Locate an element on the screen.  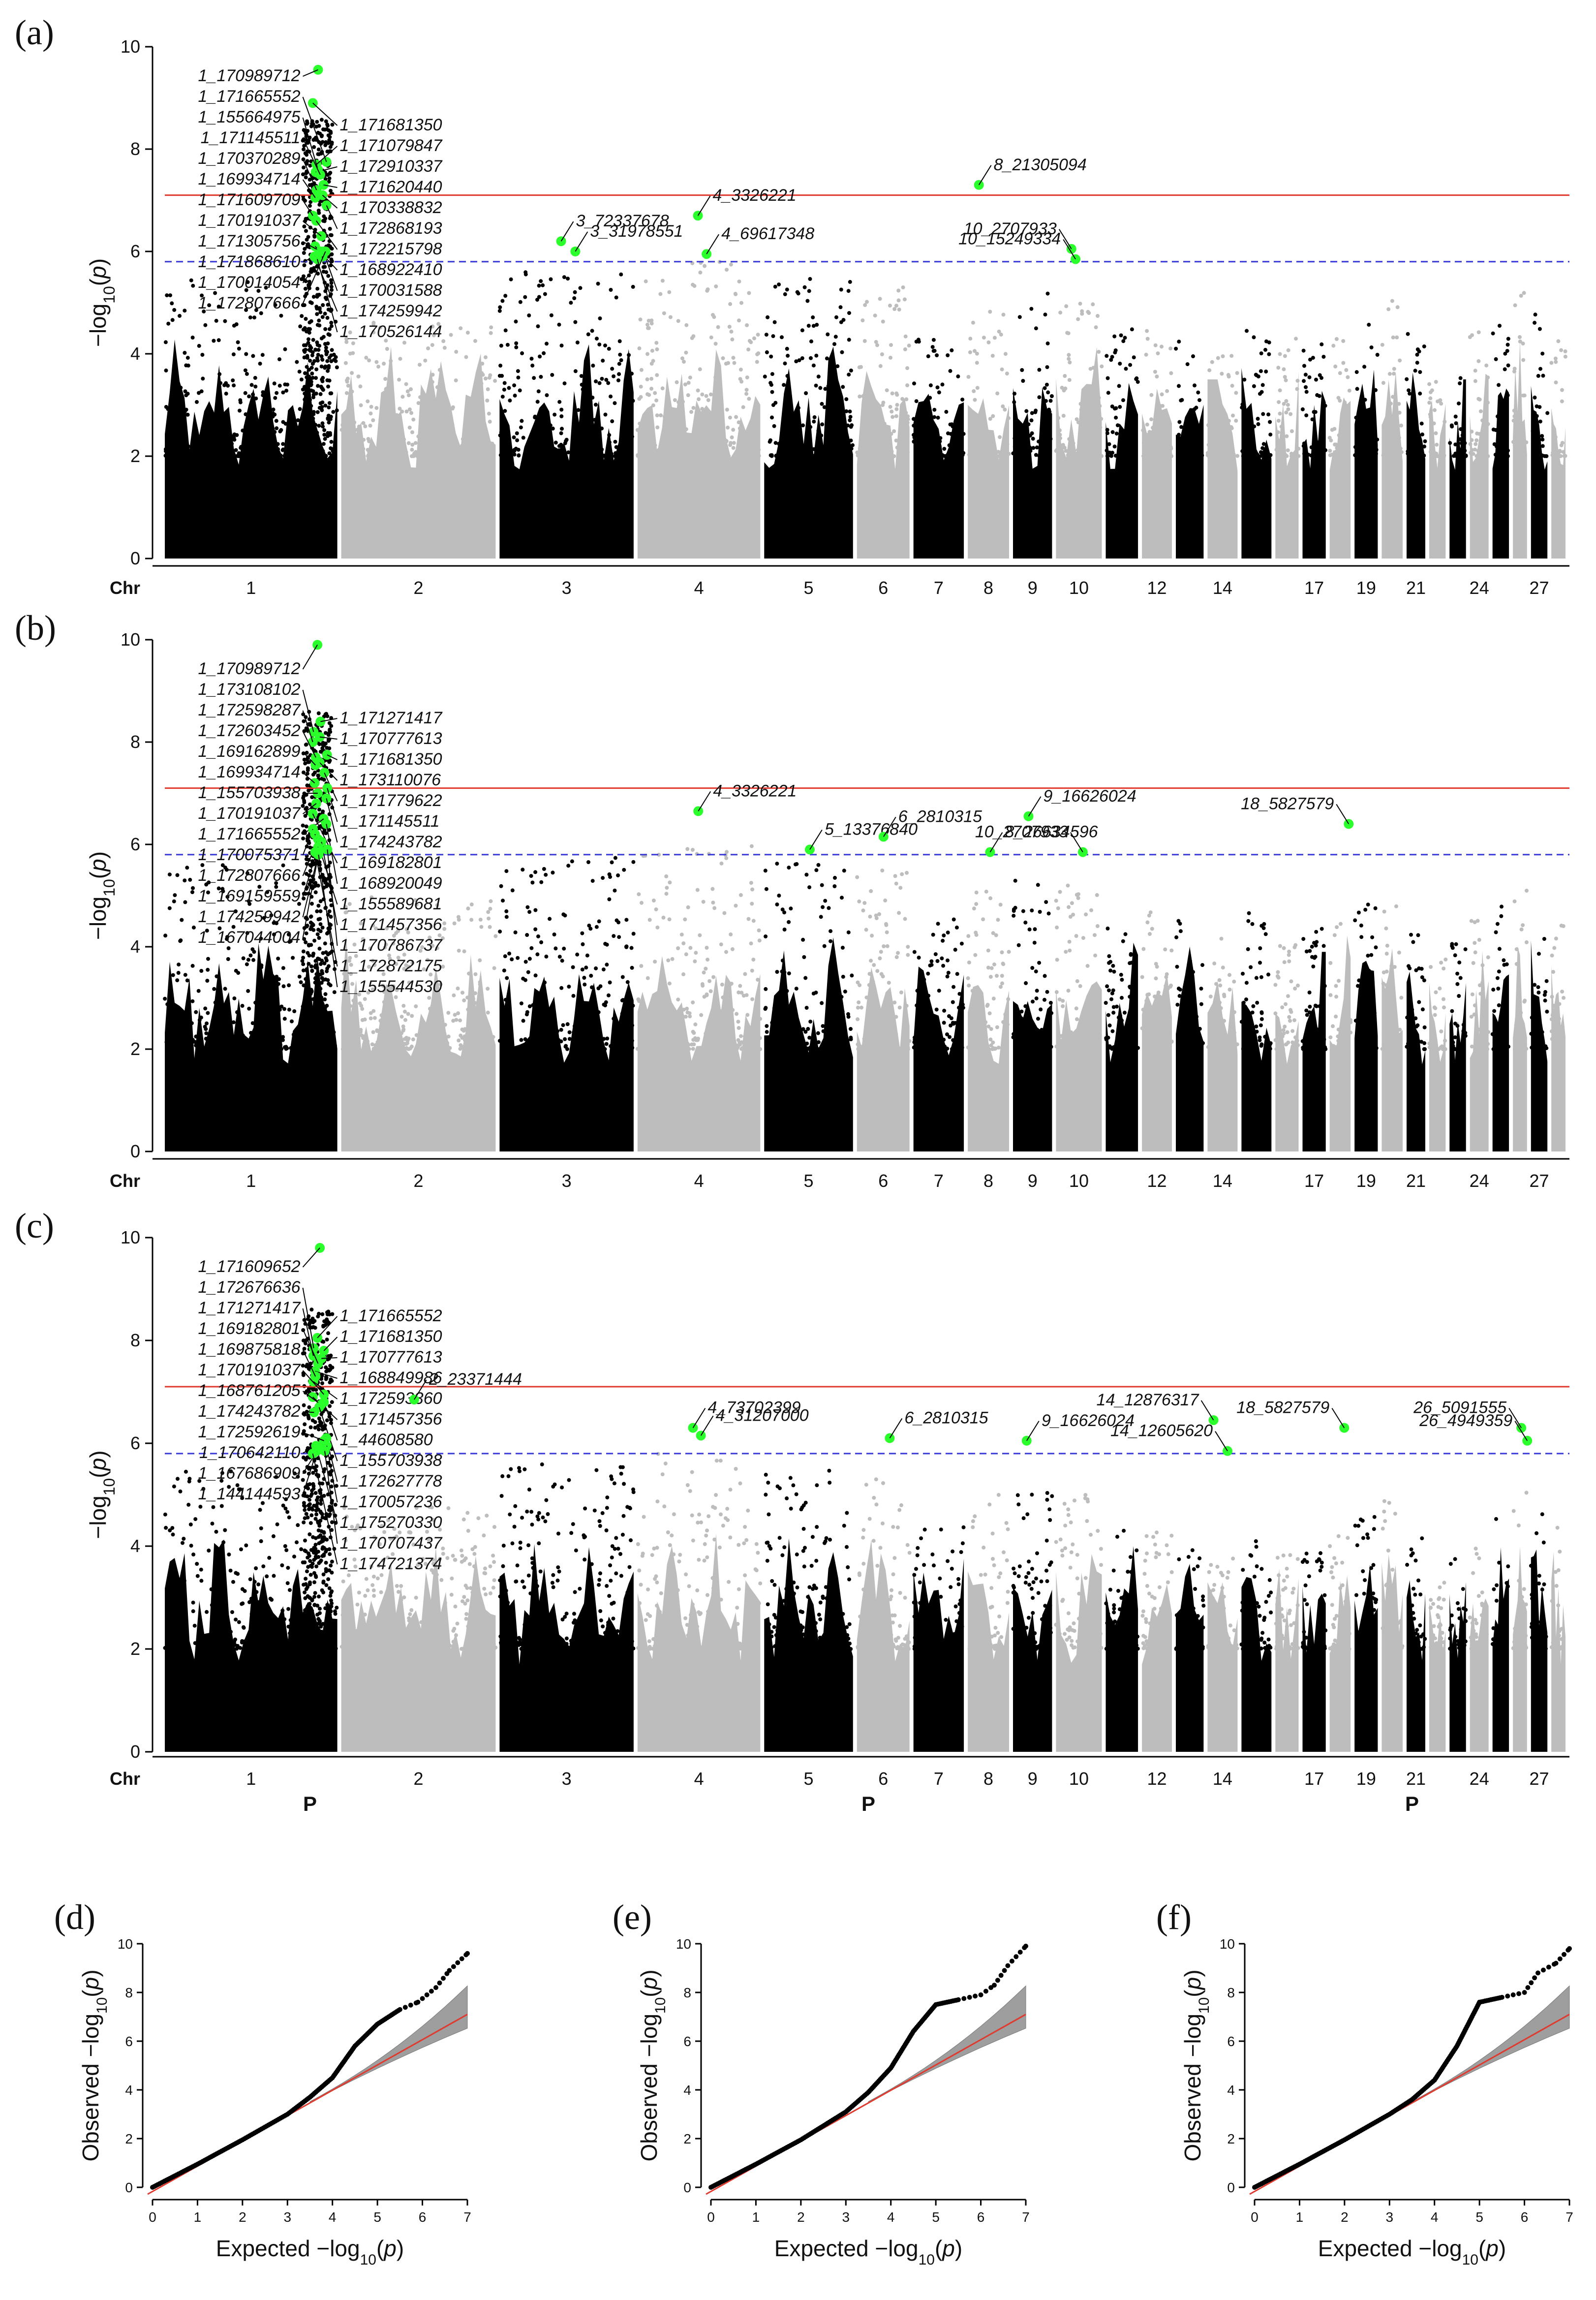
chr-2-points is located at coordinates (419, 973).